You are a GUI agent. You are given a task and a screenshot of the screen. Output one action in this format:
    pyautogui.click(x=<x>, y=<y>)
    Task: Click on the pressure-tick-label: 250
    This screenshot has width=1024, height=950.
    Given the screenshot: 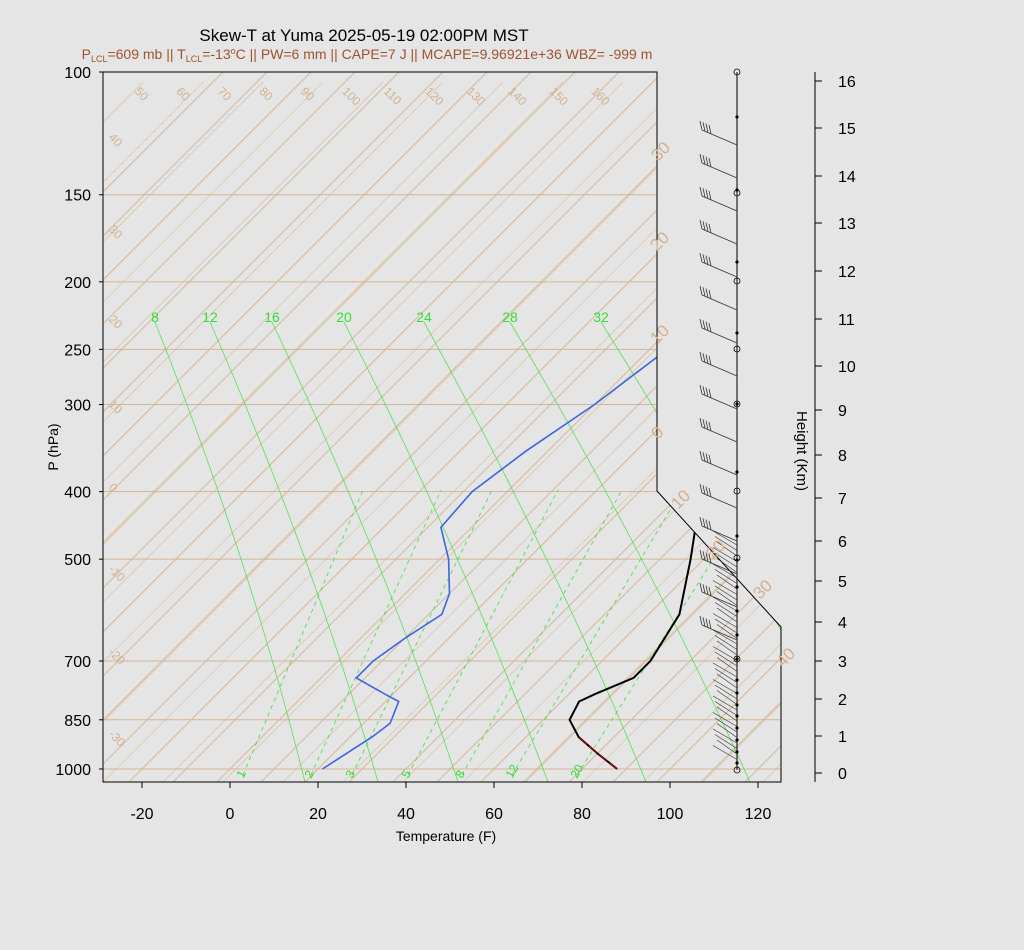 What is the action you would take?
    pyautogui.click(x=77, y=350)
    